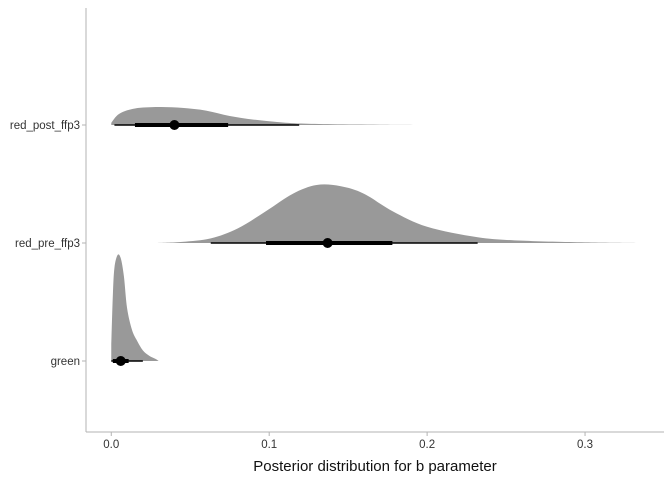  Describe the element at coordinates (398, 213) in the screenshot. I see `density-red_pre_ffp3` at that location.